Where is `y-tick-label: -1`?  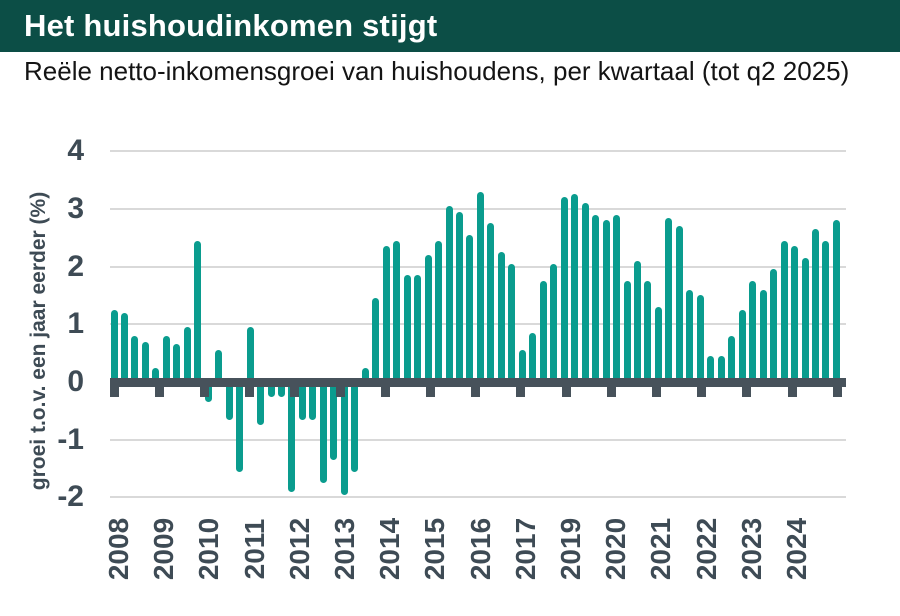
y-tick-label: -1 is located at coordinates (70, 439).